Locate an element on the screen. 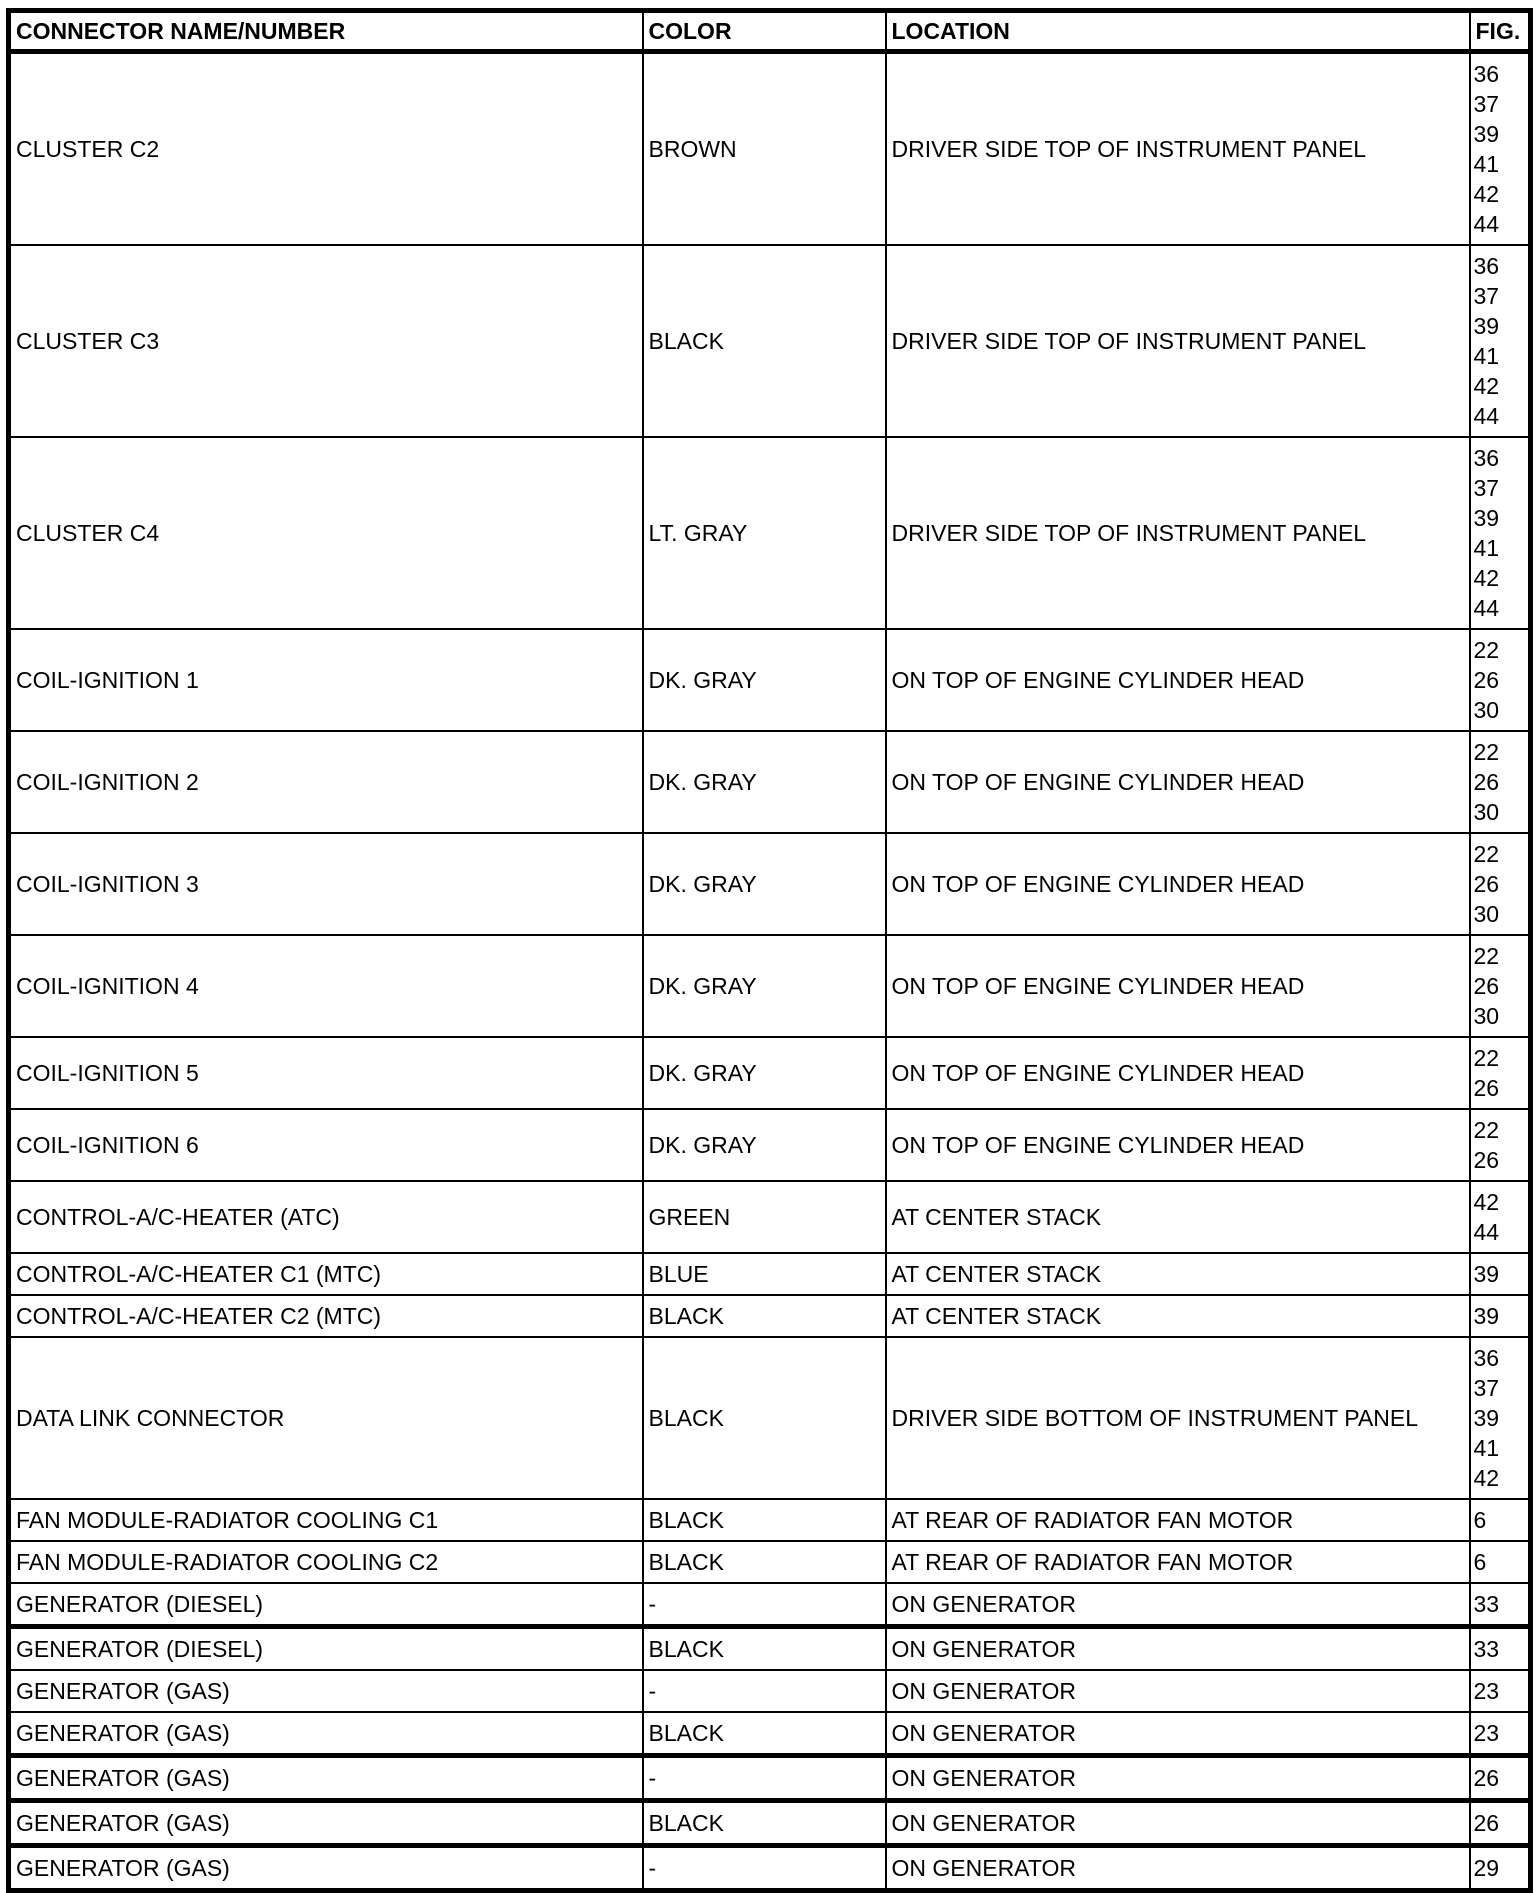 The height and width of the screenshot is (1893, 1536). connector-name-cell: COIL-IGNITION 4 is located at coordinates (325, 986).